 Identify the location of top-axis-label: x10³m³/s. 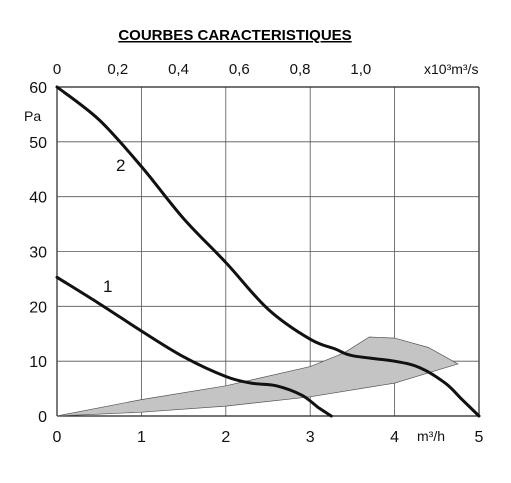
(451, 69).